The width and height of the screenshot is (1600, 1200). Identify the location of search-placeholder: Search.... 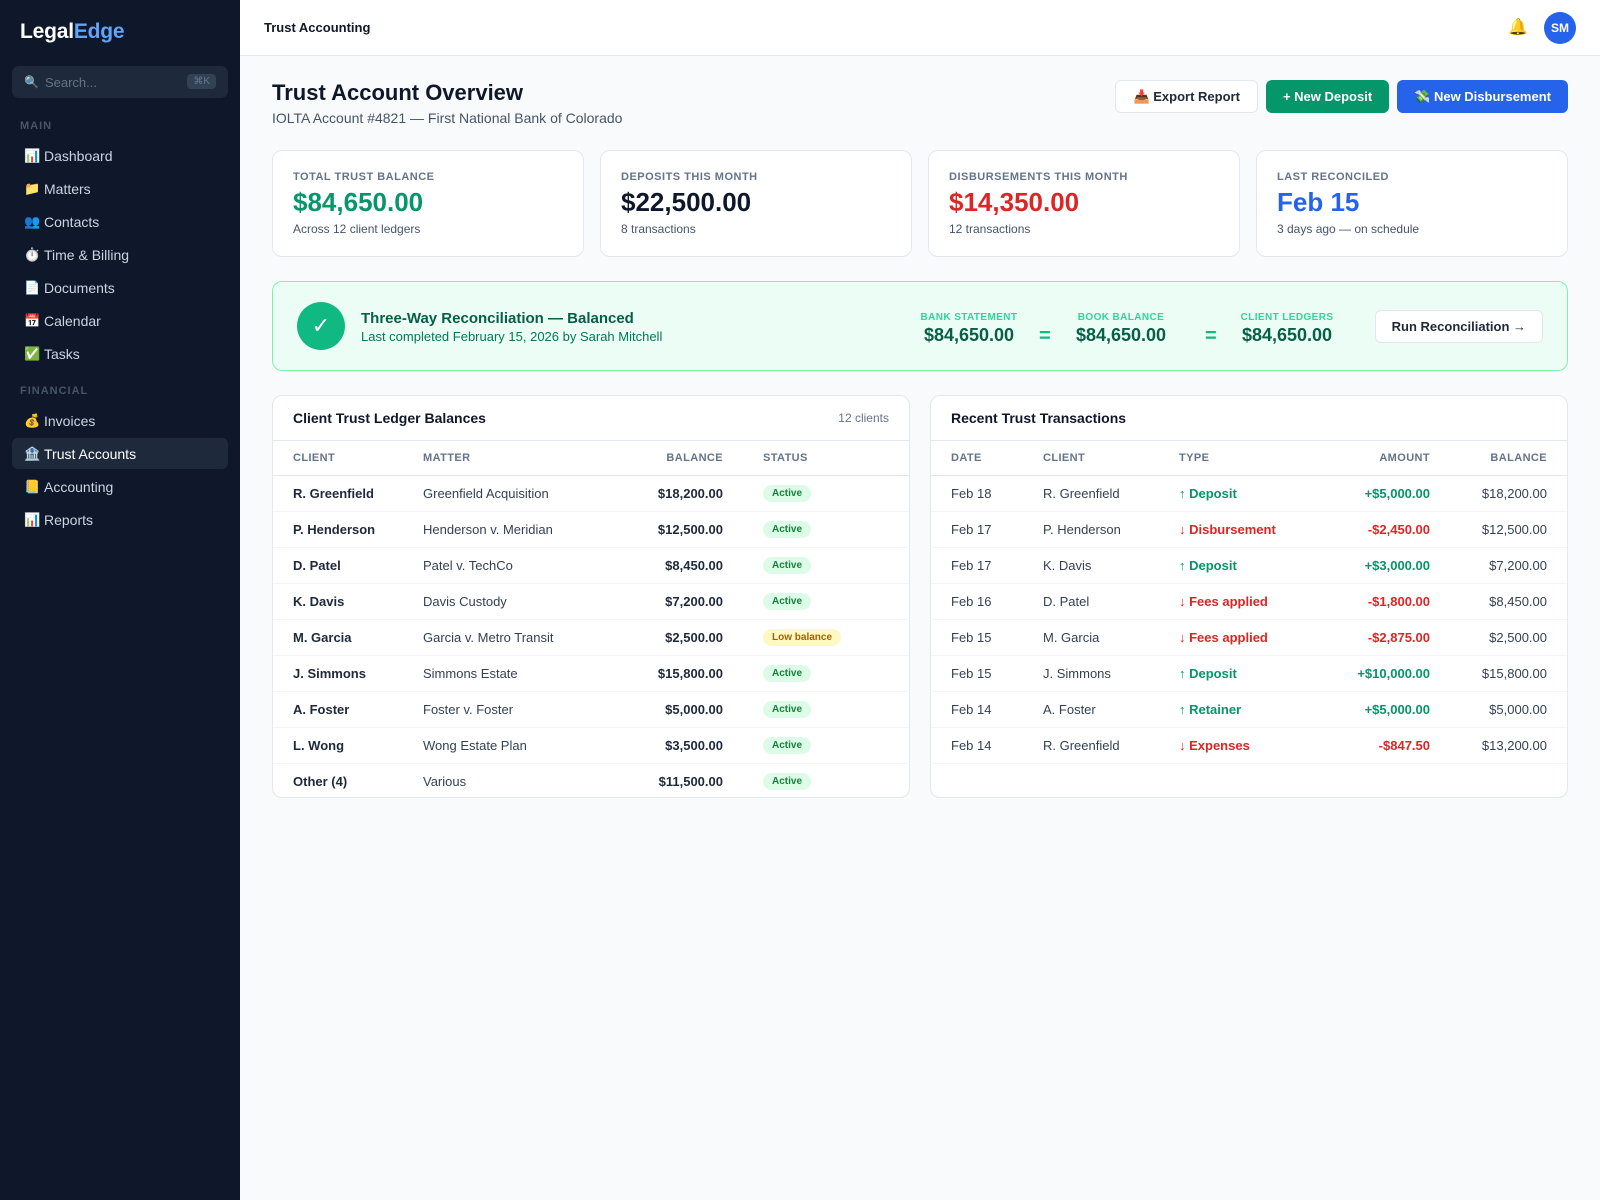
(70, 82).